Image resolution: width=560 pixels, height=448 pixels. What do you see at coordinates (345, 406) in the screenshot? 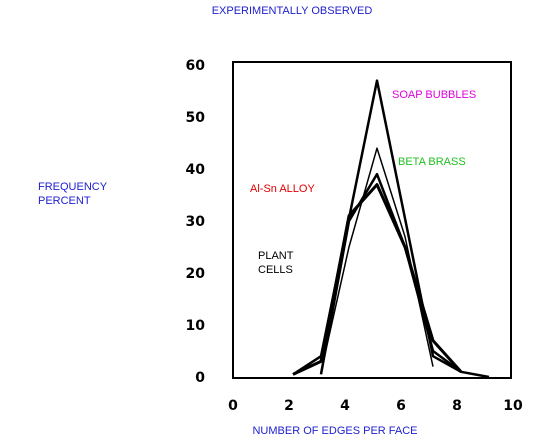
I see `x-tick-label: 4` at bounding box center [345, 406].